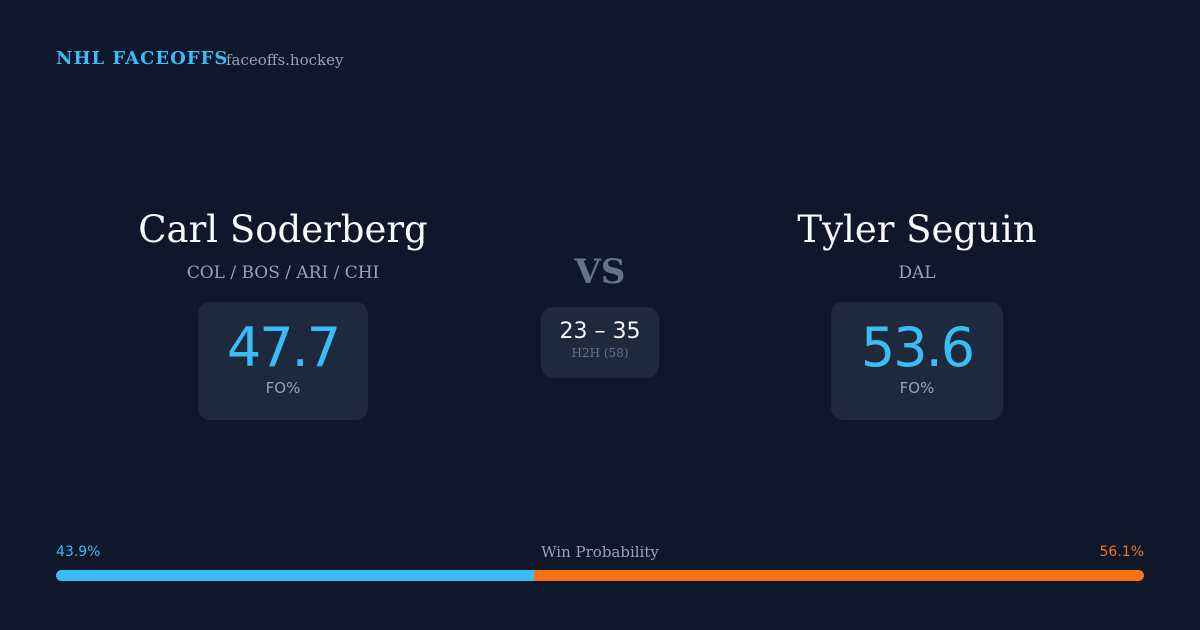 The height and width of the screenshot is (630, 1200). What do you see at coordinates (283, 273) in the screenshot?
I see `player-teams: COL / BOS / ARI / CHI` at bounding box center [283, 273].